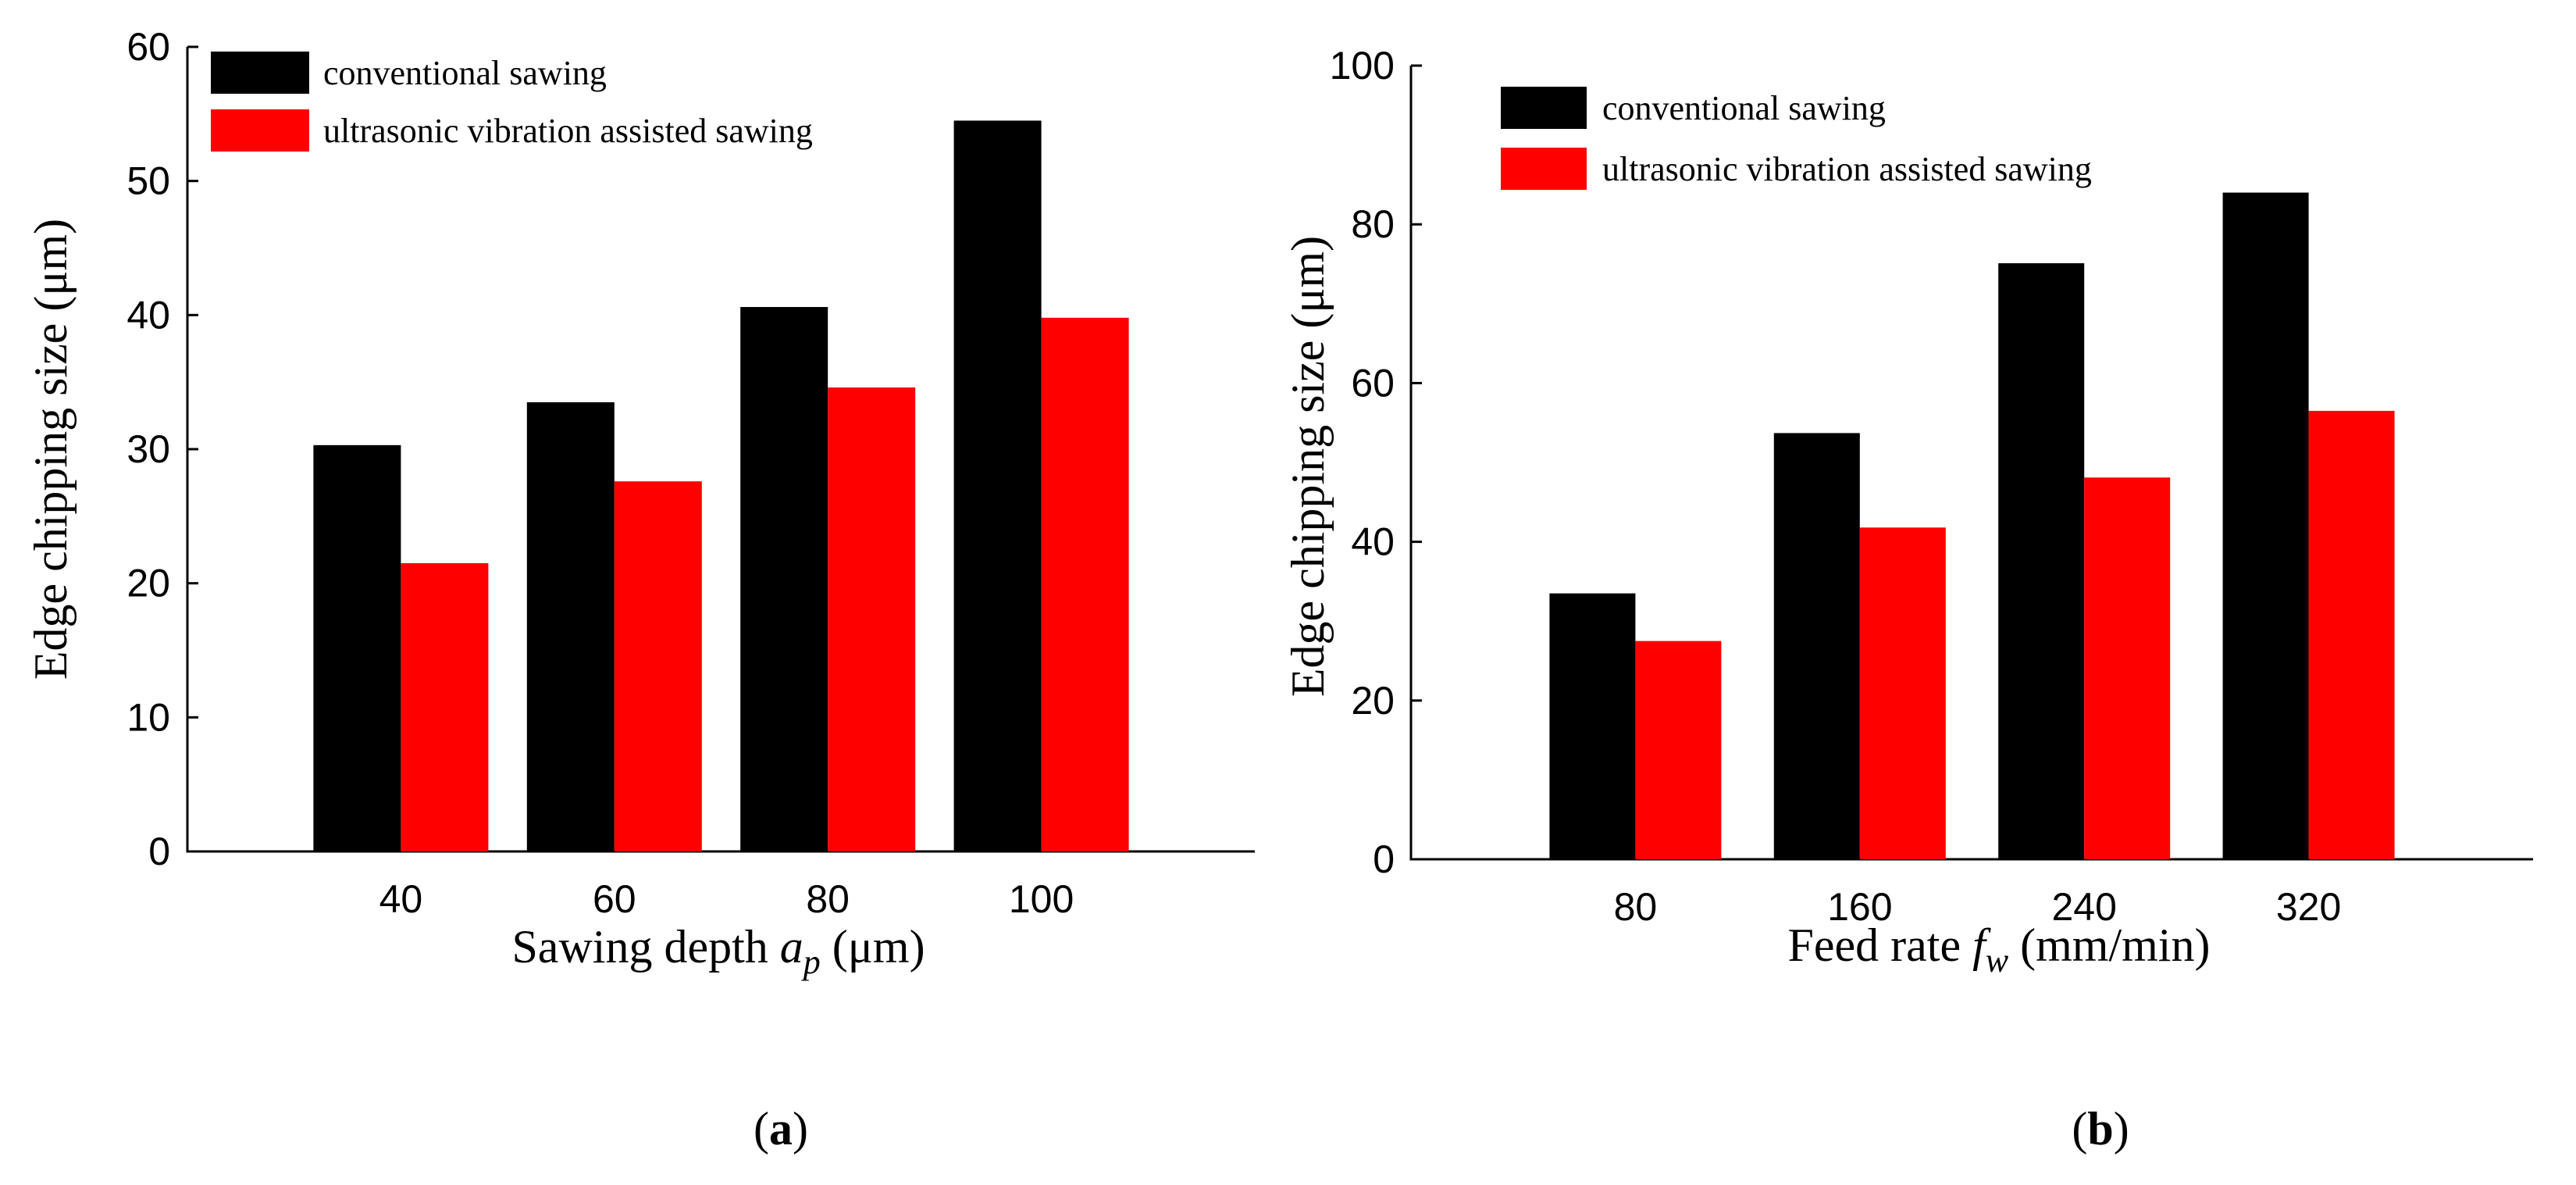 The width and height of the screenshot is (2576, 1185). What do you see at coordinates (1859, 907) in the screenshot?
I see `x-tick-label: 160` at bounding box center [1859, 907].